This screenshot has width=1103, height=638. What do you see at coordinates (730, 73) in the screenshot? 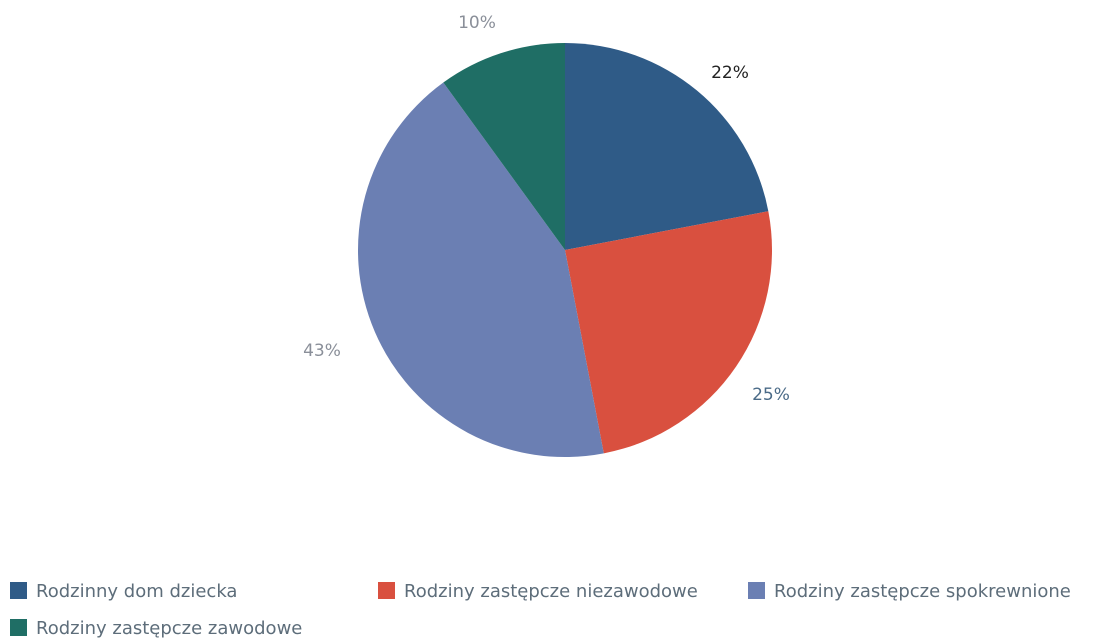
I see `data-label-1: 22%` at bounding box center [730, 73].